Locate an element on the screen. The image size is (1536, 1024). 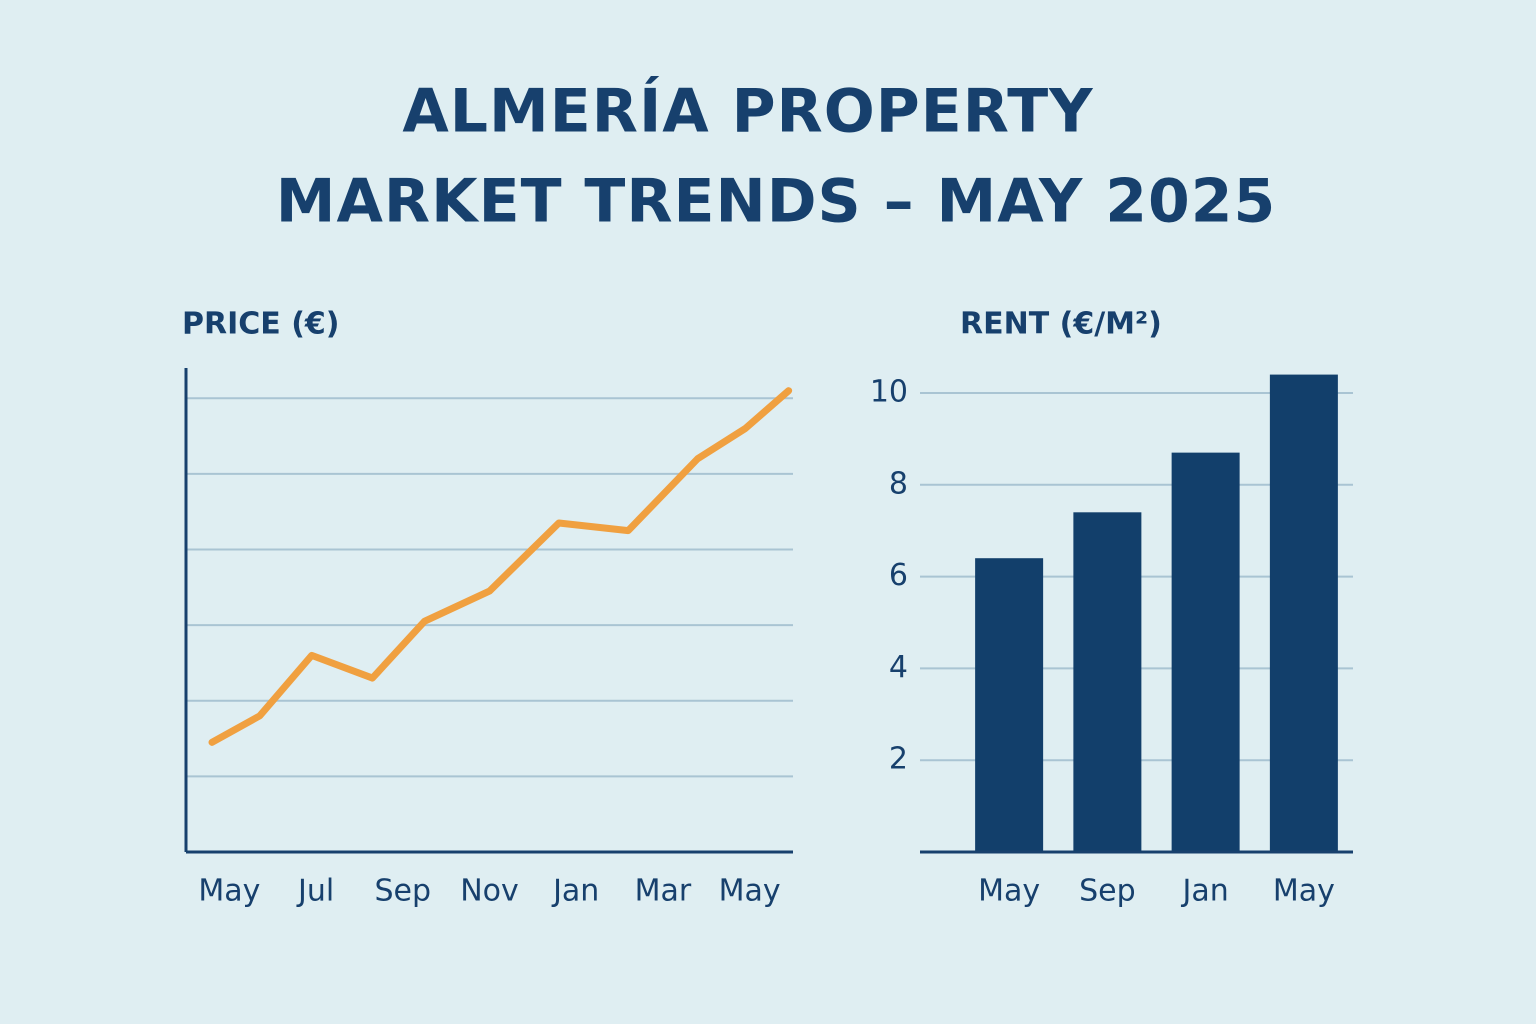
y-tick-label: 8 is located at coordinates (898, 483).